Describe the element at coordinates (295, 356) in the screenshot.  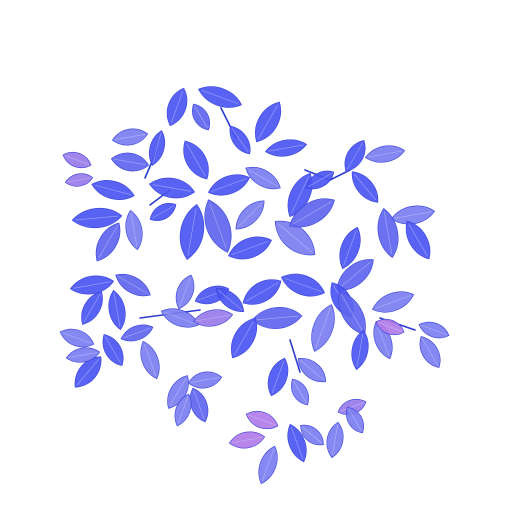
I see `stem` at that location.